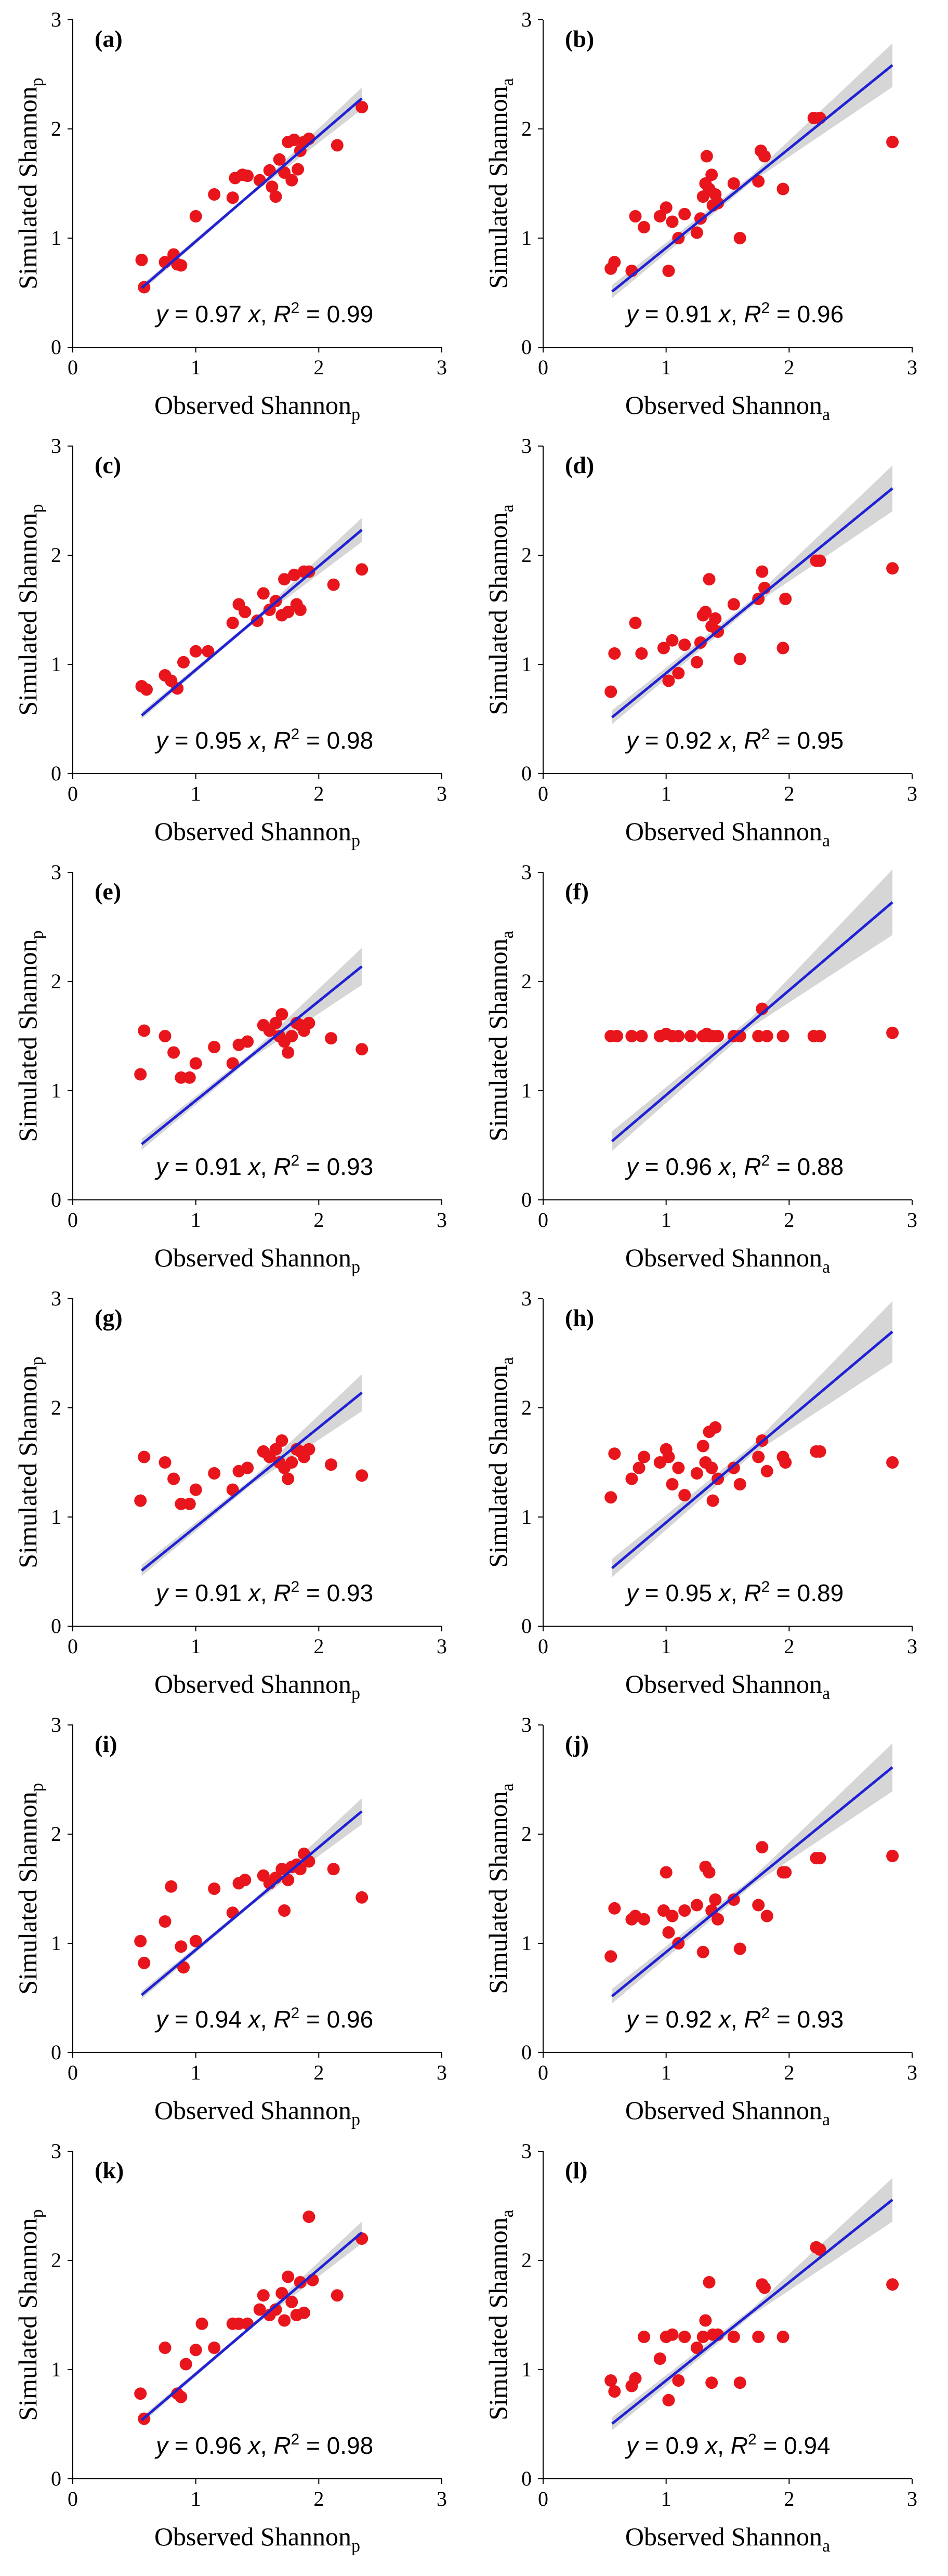 Image resolution: width=948 pixels, height=2576 pixels. Describe the element at coordinates (727, 1260) in the screenshot. I see `x-axis-label: Observed Shannona` at that location.